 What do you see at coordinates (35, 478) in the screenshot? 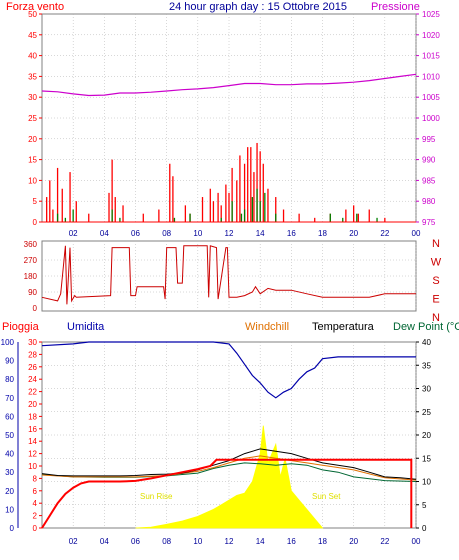
I see `rain-tick-label: 8` at bounding box center [35, 478].